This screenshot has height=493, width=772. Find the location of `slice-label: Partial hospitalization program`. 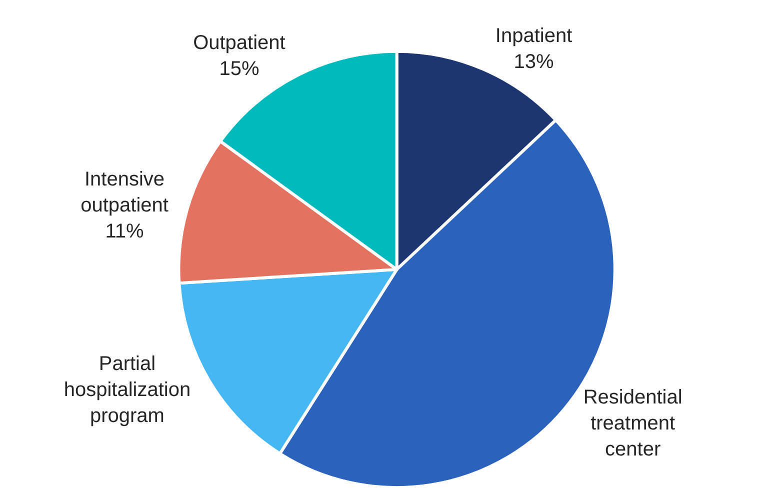

slice-label: Partial hospitalization program is located at coordinates (127, 390).